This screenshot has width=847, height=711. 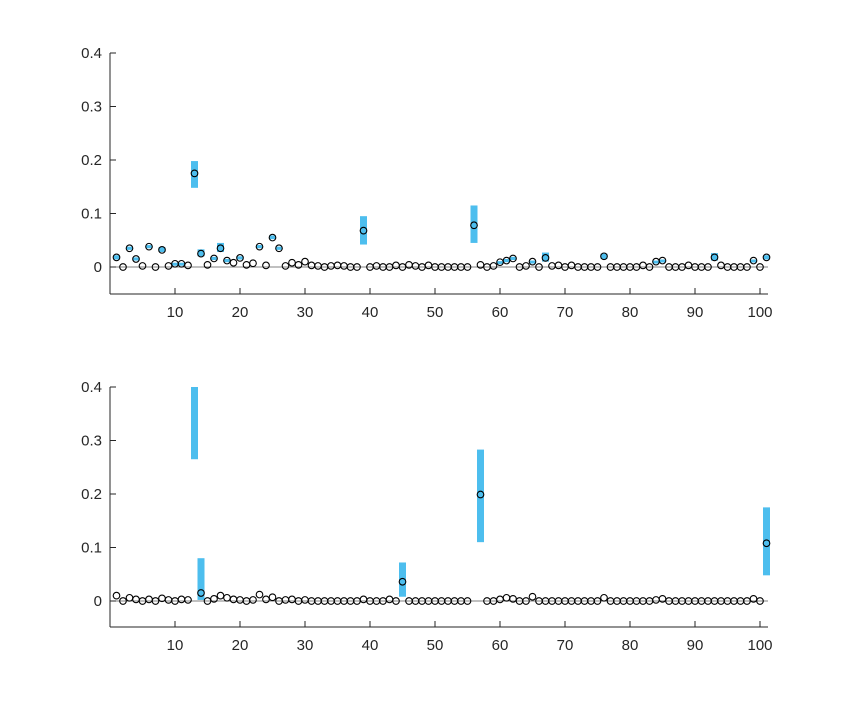 I want to click on x-tick-label: 40, so click(x=370, y=312).